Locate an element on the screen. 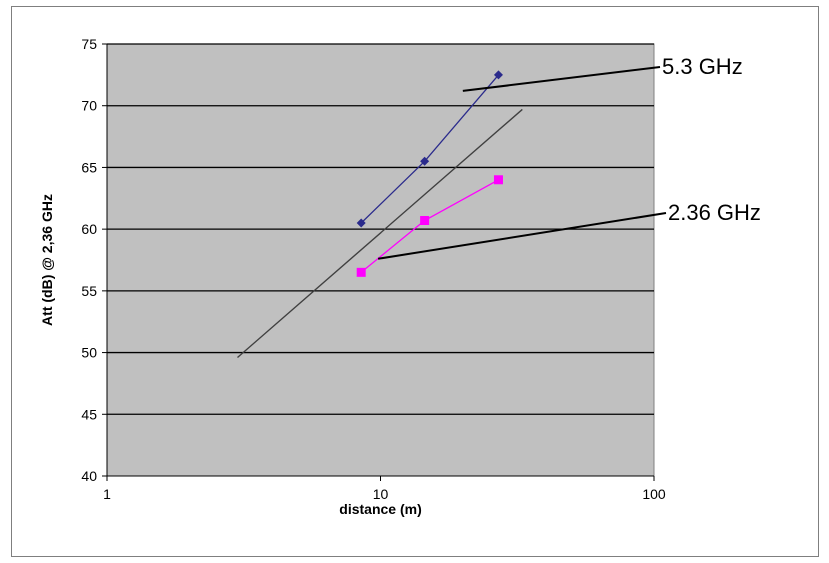  callout-label-5-3-ghz: 5.3 GHz is located at coordinates (702, 66).